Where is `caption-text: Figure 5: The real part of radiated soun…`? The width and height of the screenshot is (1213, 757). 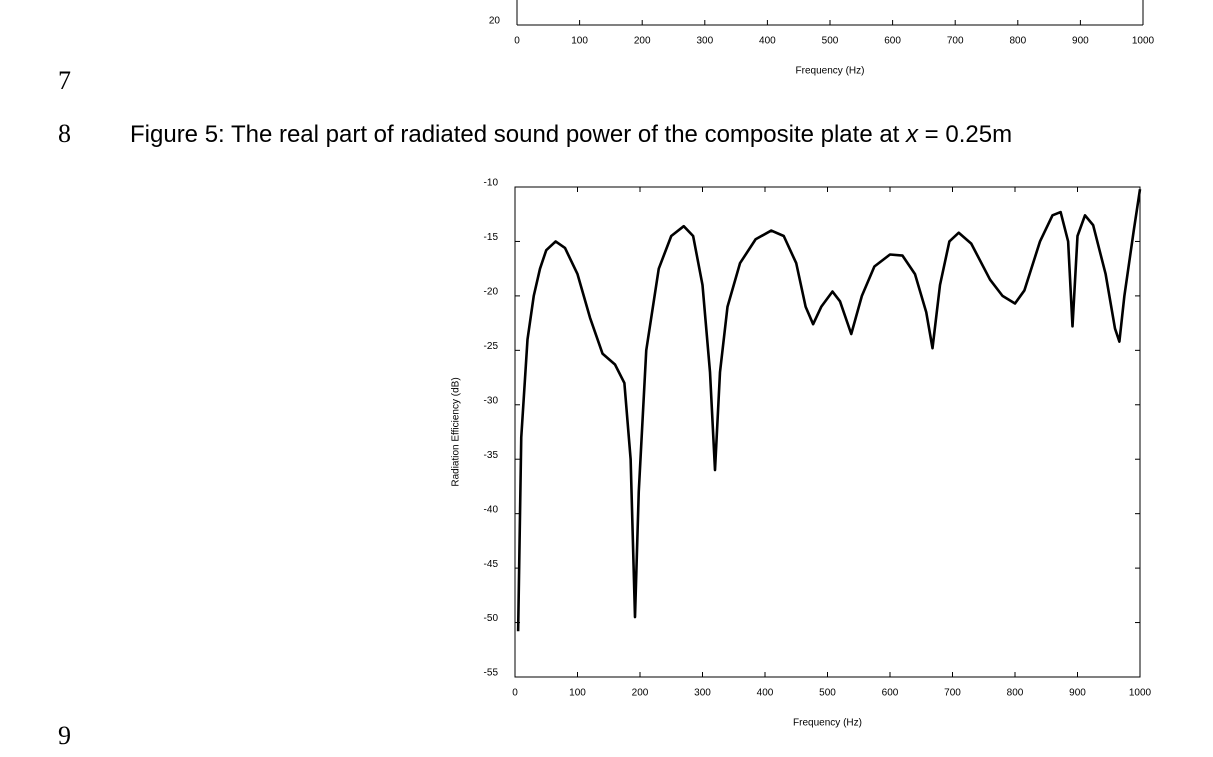
caption-text: Figure 5: The real part of radiated soun… is located at coordinates (518, 134).